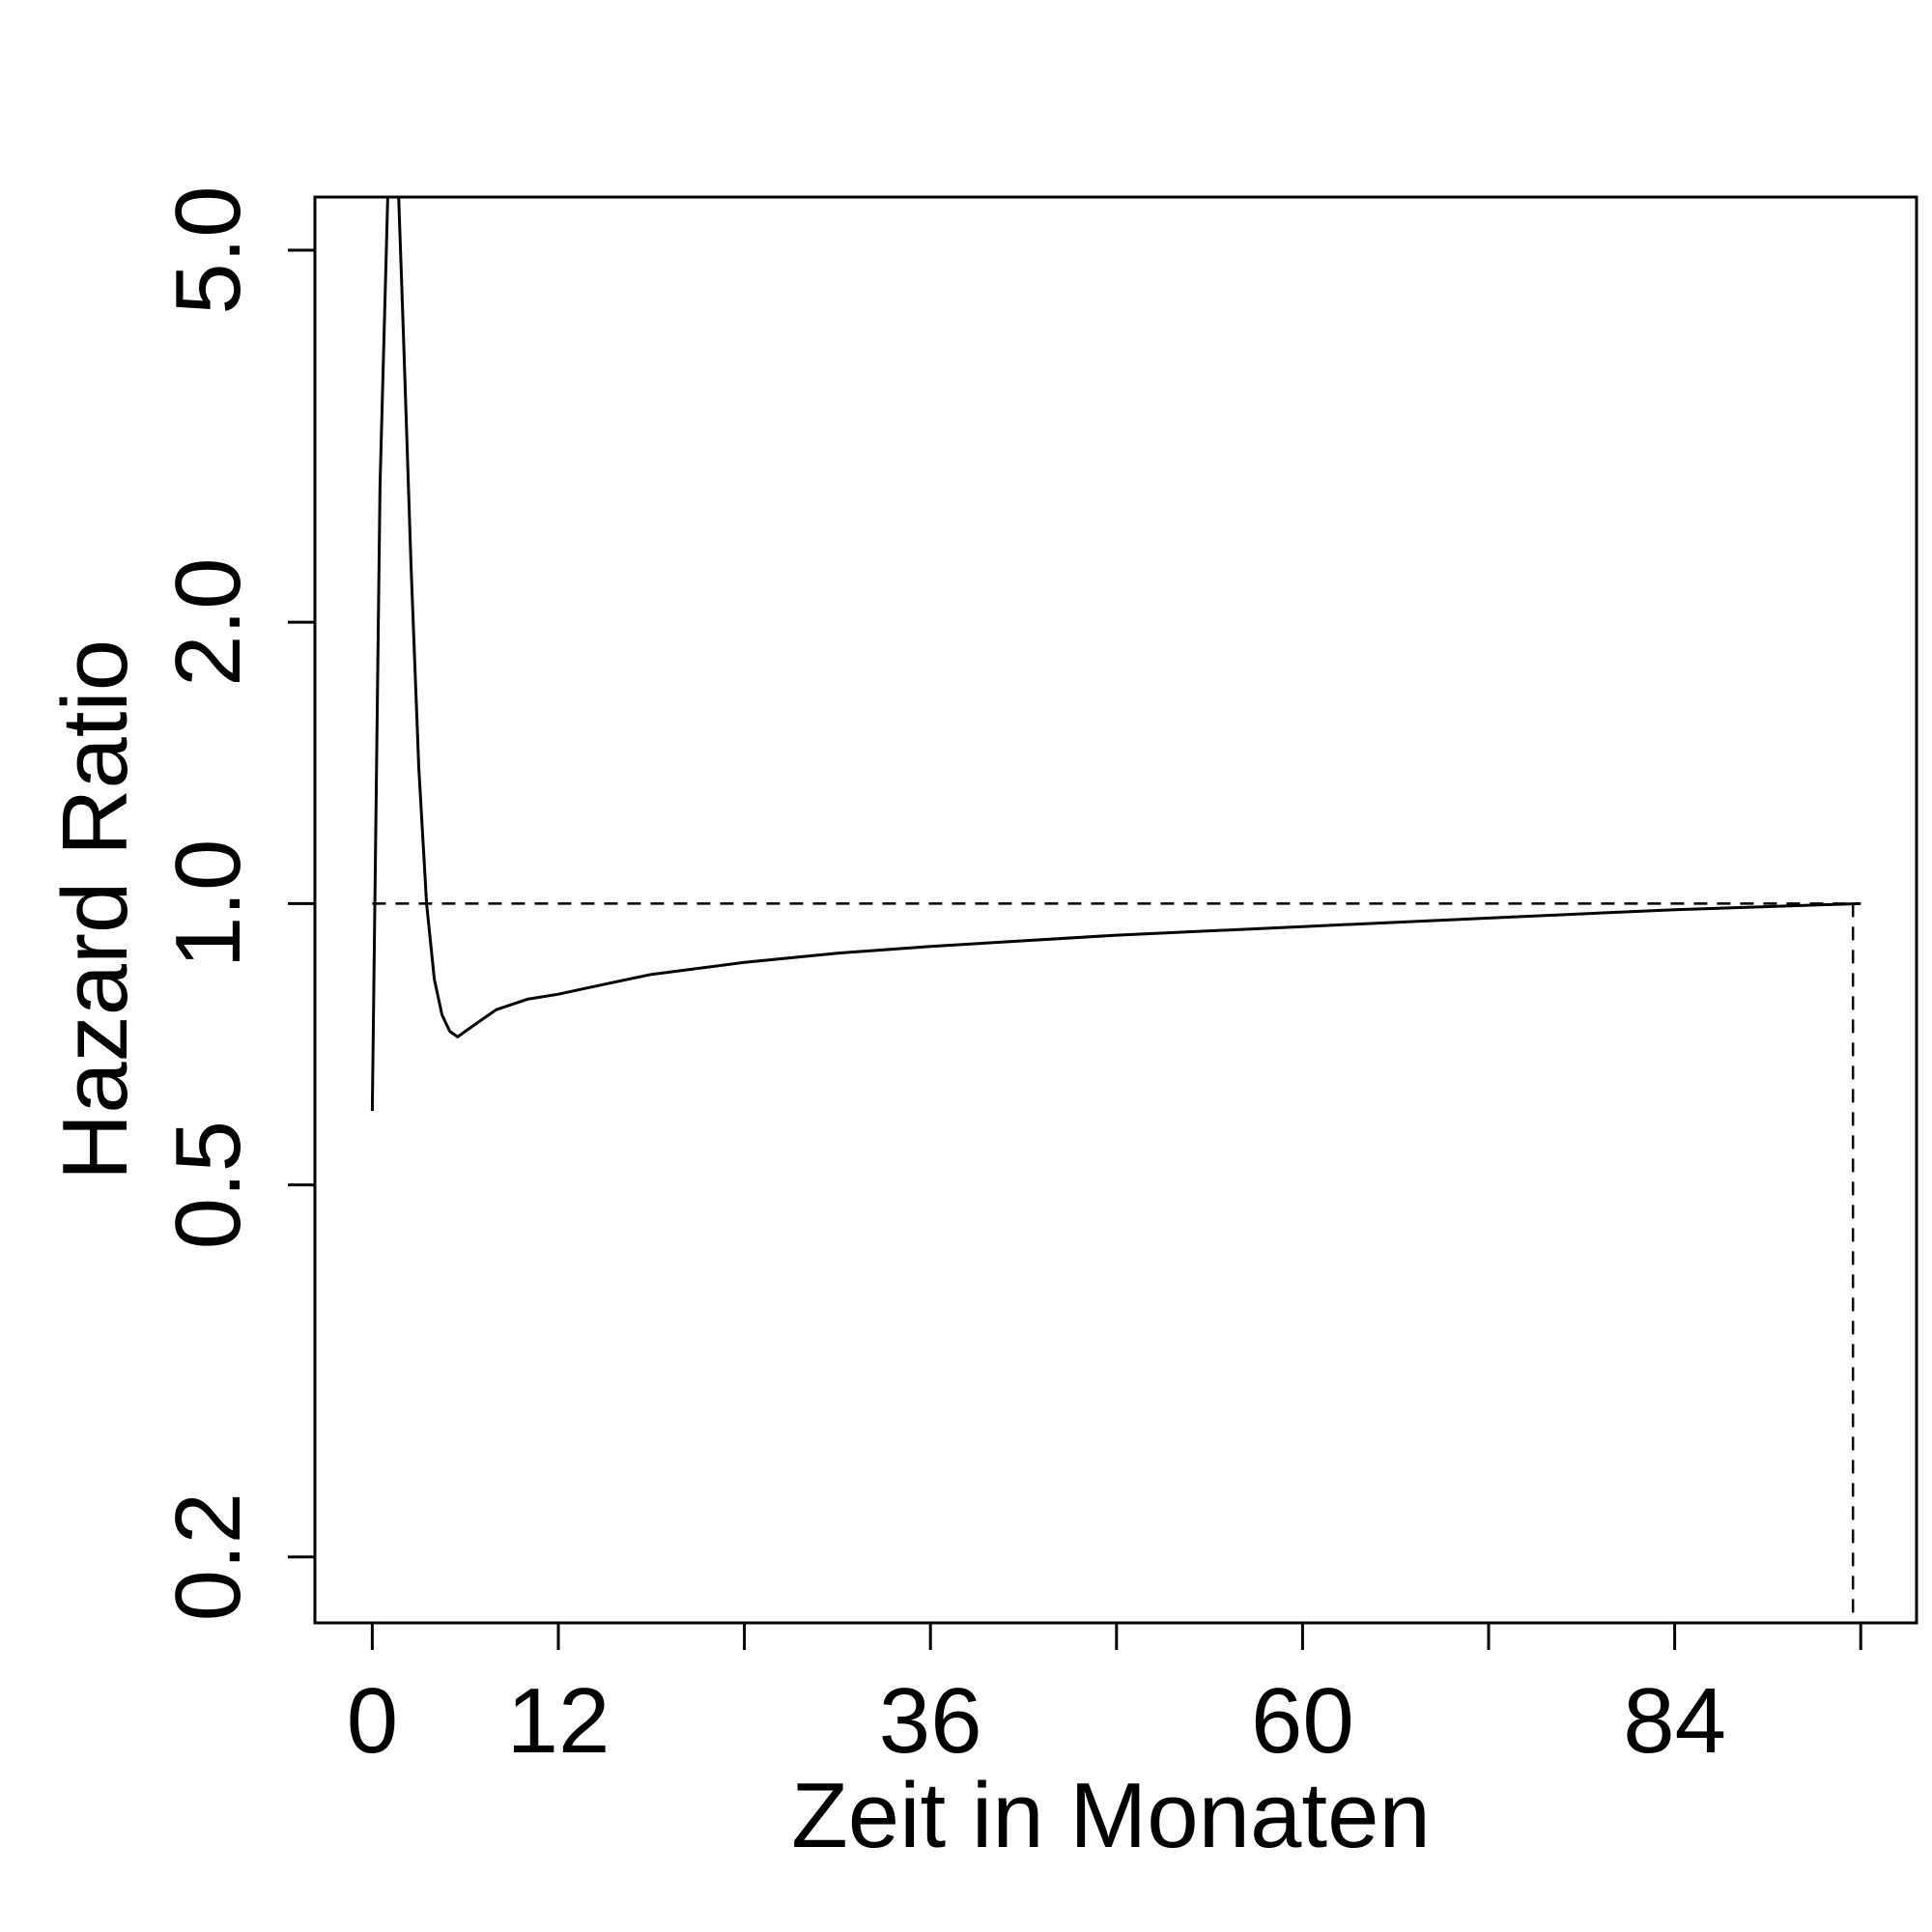 This screenshot has width=1932, height=1932. What do you see at coordinates (1111, 1815) in the screenshot?
I see `x-axis-title: Zeit in Monaten` at bounding box center [1111, 1815].